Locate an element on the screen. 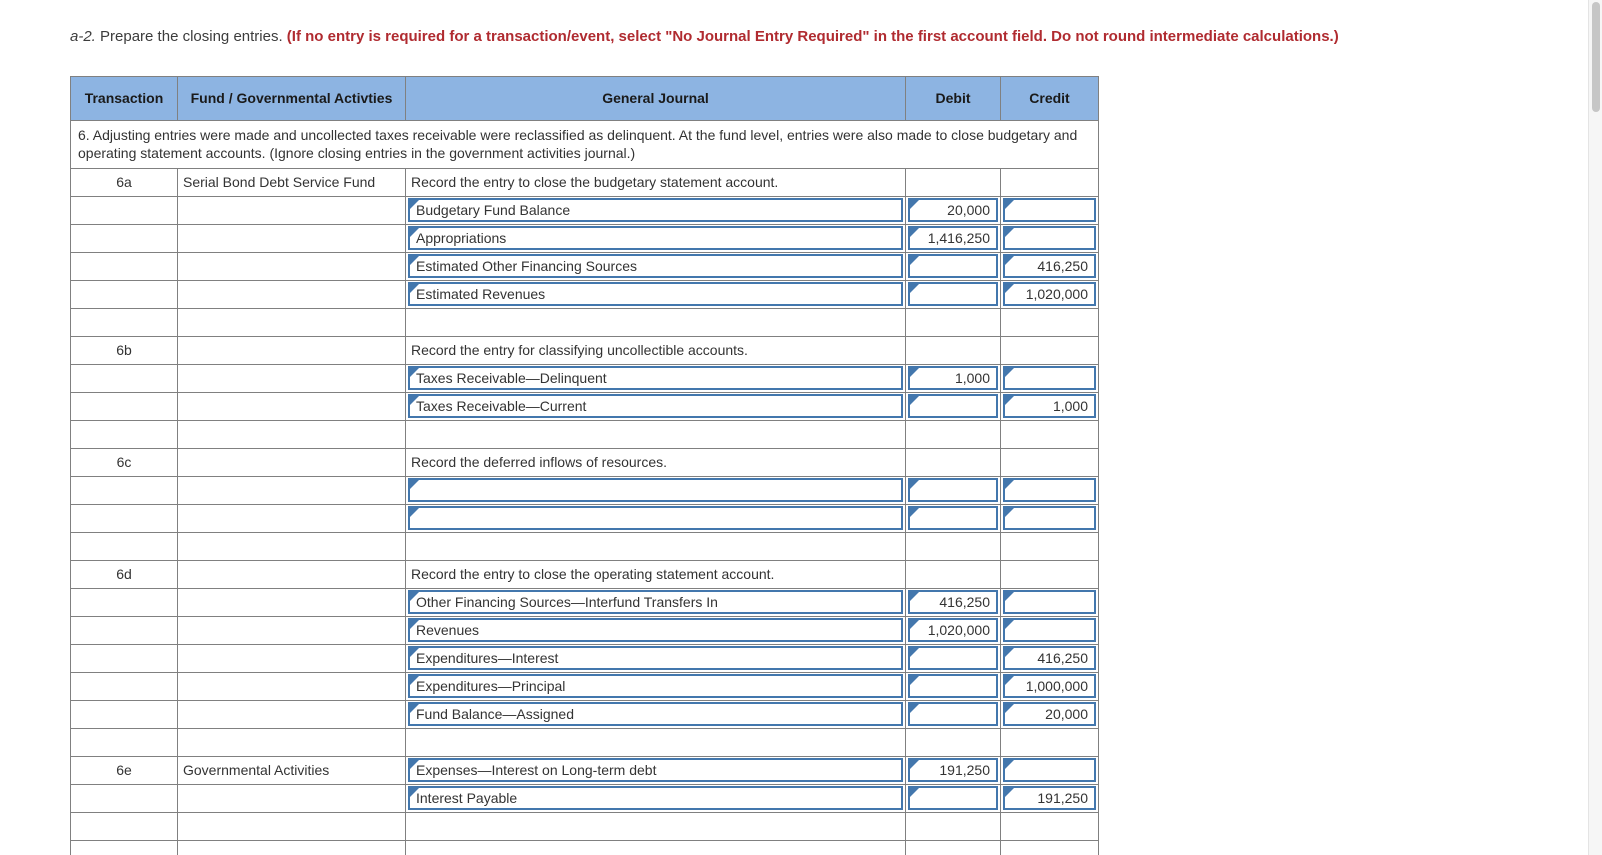 The width and height of the screenshot is (1602, 855). account-input: Expenditures—Principal is located at coordinates (655, 686).